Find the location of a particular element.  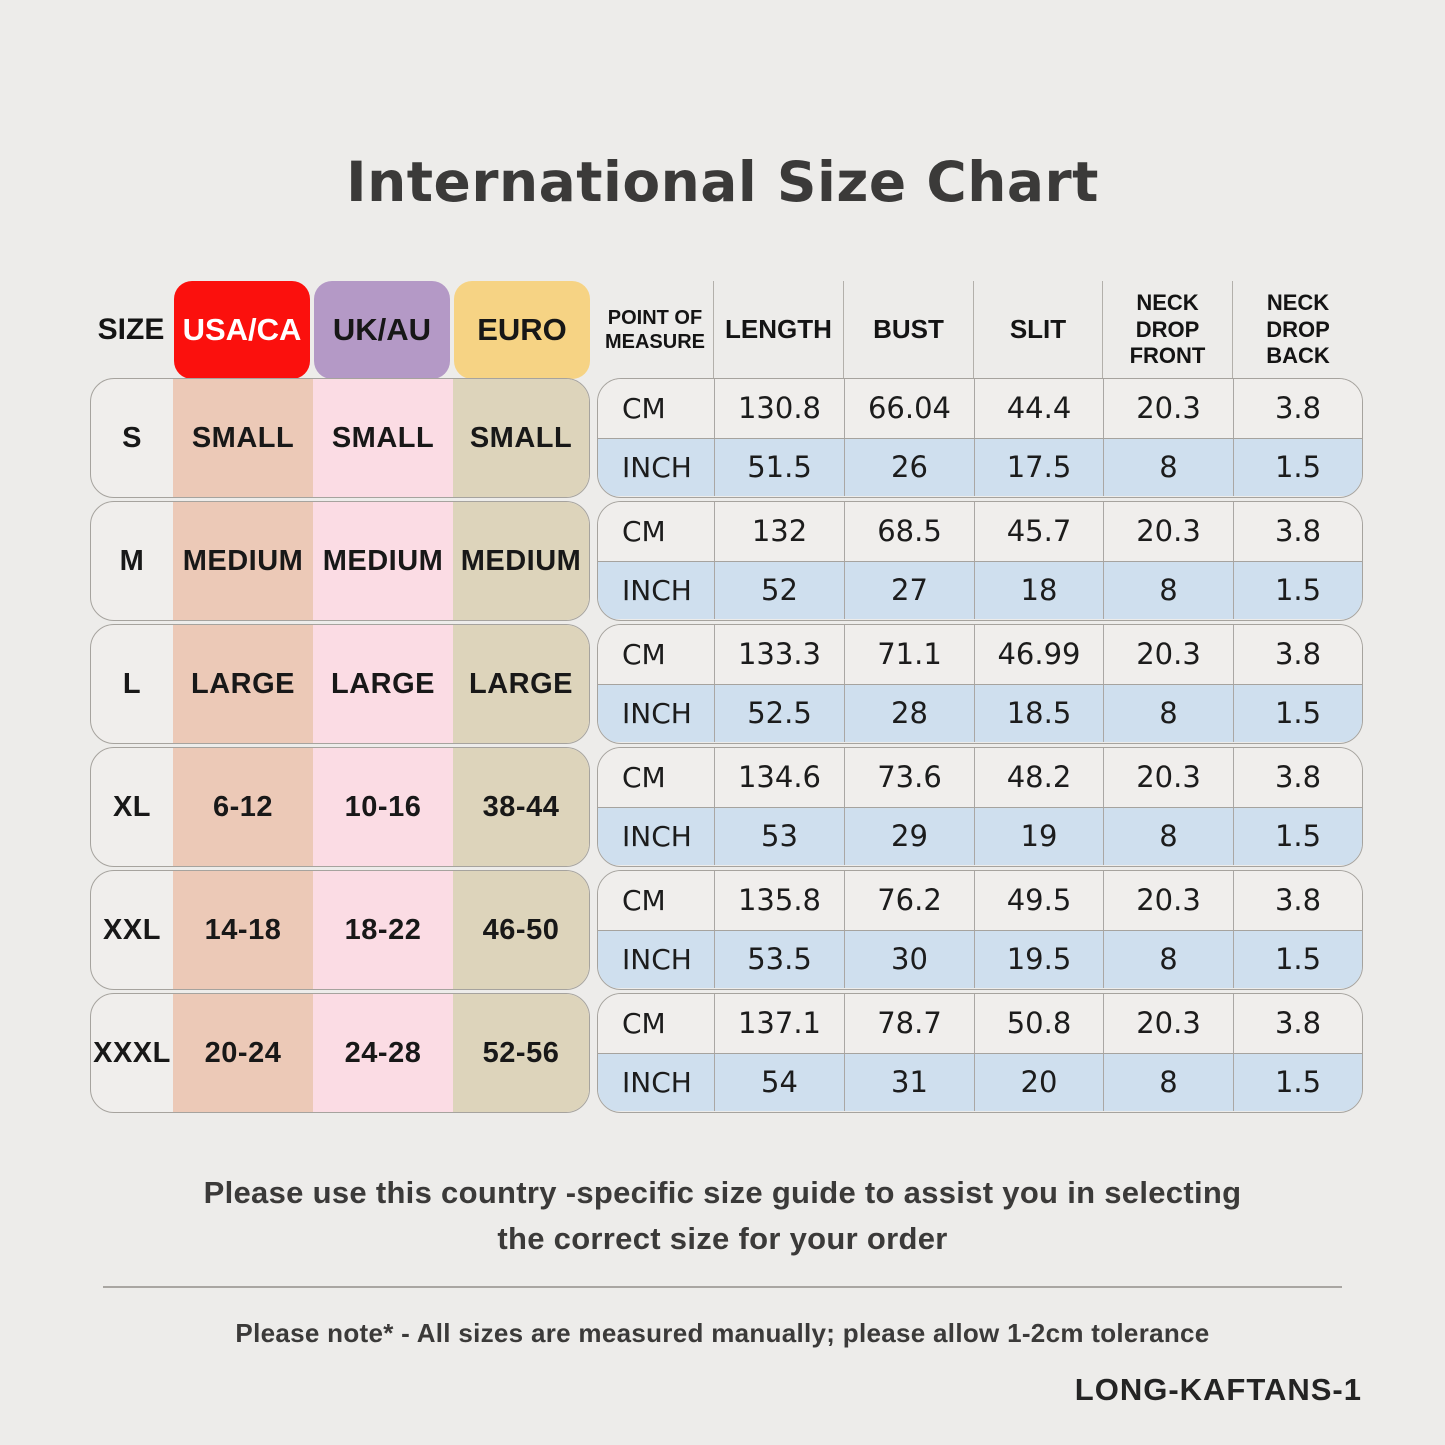

bust-value: 29 is located at coordinates (909, 836).